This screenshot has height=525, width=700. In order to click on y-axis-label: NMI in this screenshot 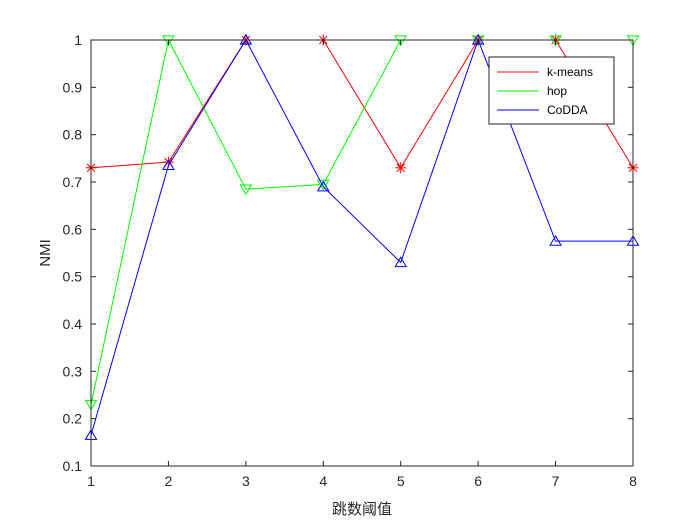, I will do `click(45, 253)`.